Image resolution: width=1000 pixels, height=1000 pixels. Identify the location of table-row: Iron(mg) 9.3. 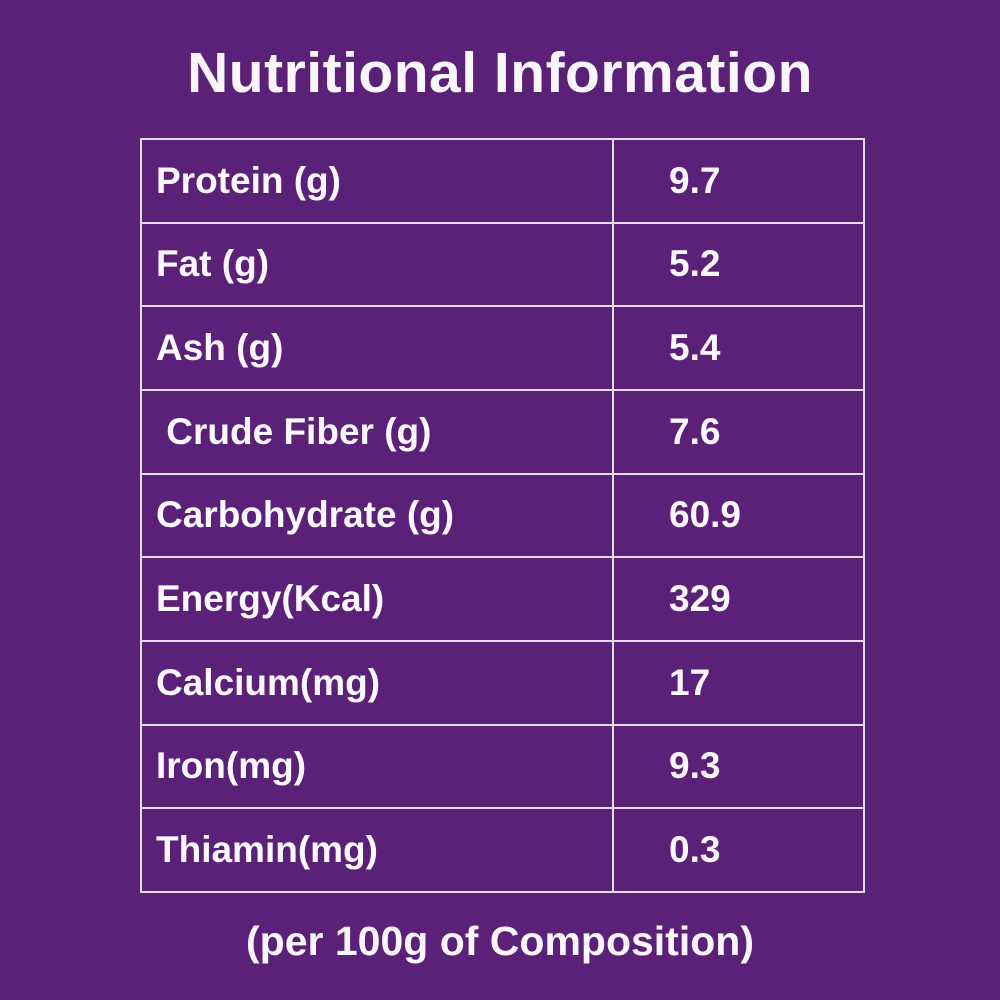
(502, 766).